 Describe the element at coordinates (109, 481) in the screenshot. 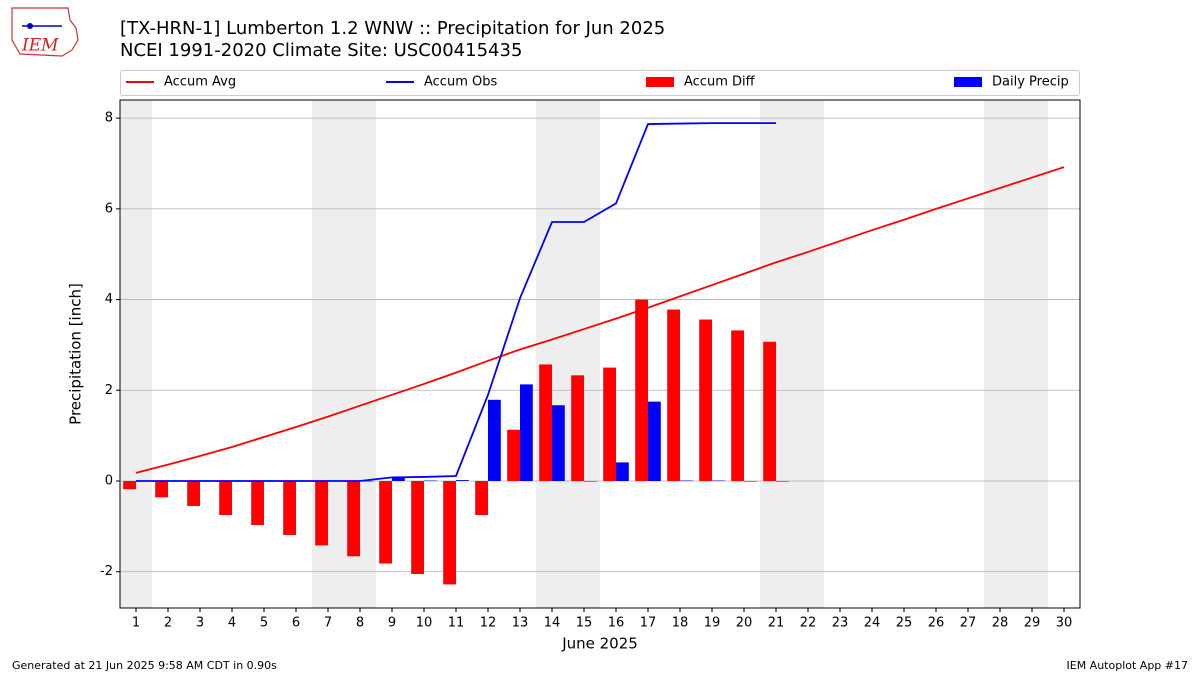

I see `y-tick-label: 0` at that location.